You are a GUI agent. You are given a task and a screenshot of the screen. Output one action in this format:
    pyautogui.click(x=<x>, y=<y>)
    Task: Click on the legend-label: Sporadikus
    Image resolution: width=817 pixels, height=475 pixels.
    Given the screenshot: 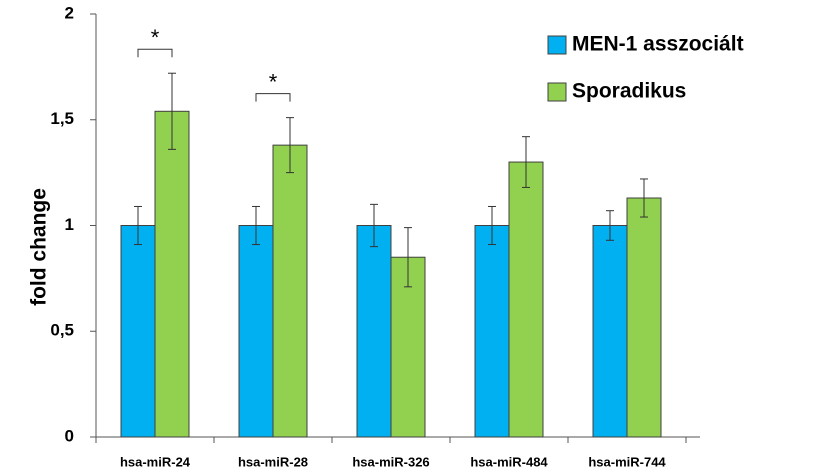 What is the action you would take?
    pyautogui.click(x=629, y=91)
    